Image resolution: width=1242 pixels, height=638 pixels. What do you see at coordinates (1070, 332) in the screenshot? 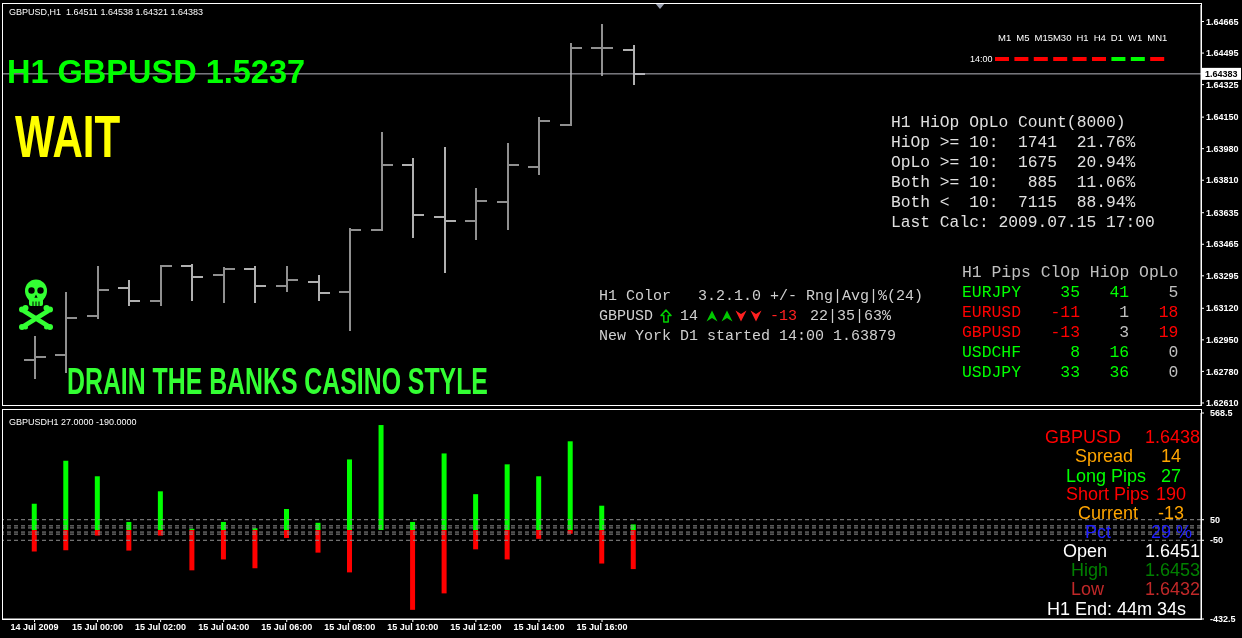
I see `text: GBPUSD -13 3 19` at bounding box center [1070, 332].